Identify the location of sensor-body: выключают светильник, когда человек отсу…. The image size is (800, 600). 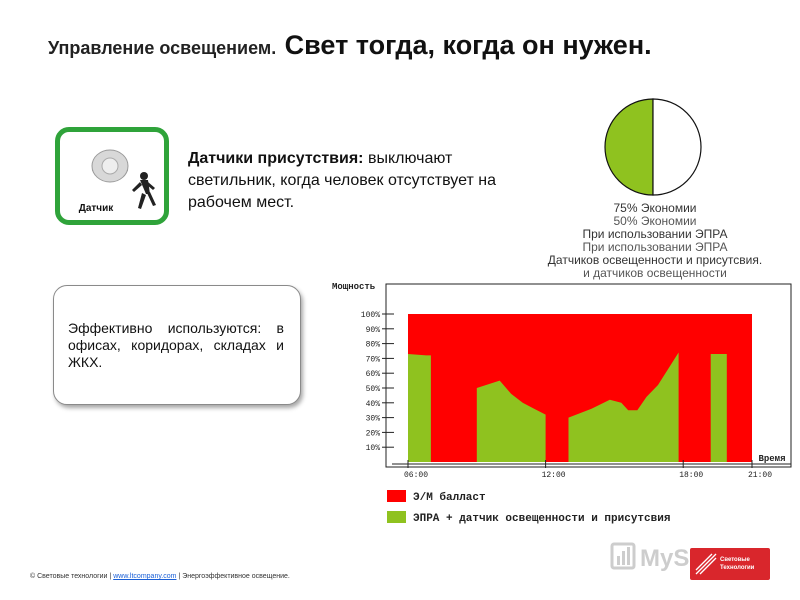
(342, 180).